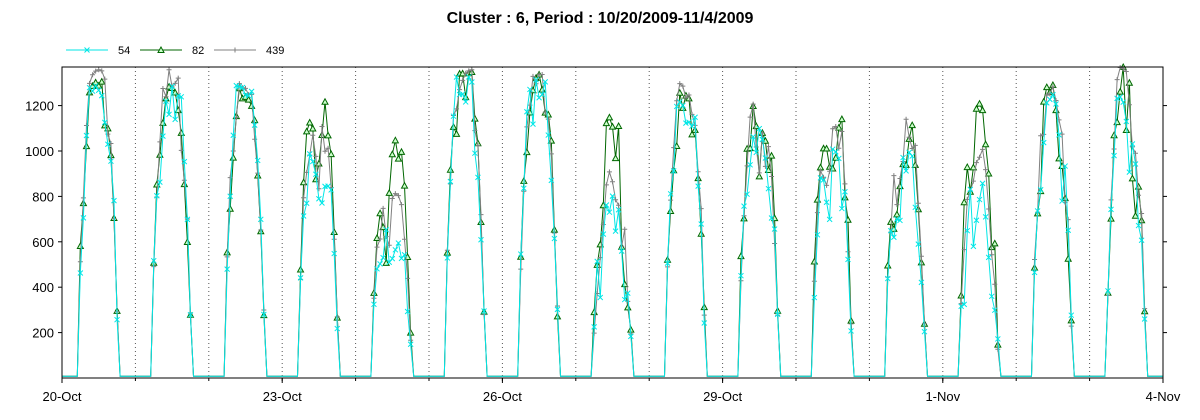 The width and height of the screenshot is (1200, 420). I want to click on legend-item-439: 439, so click(249, 51).